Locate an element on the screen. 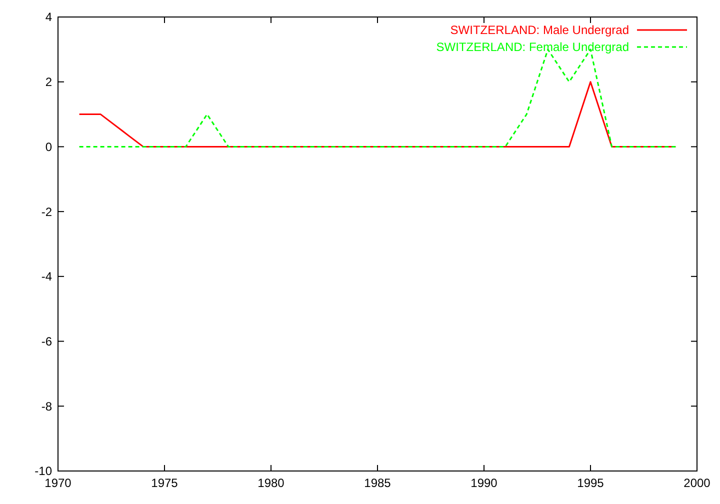  x-tick-label: 2000 is located at coordinates (697, 483).